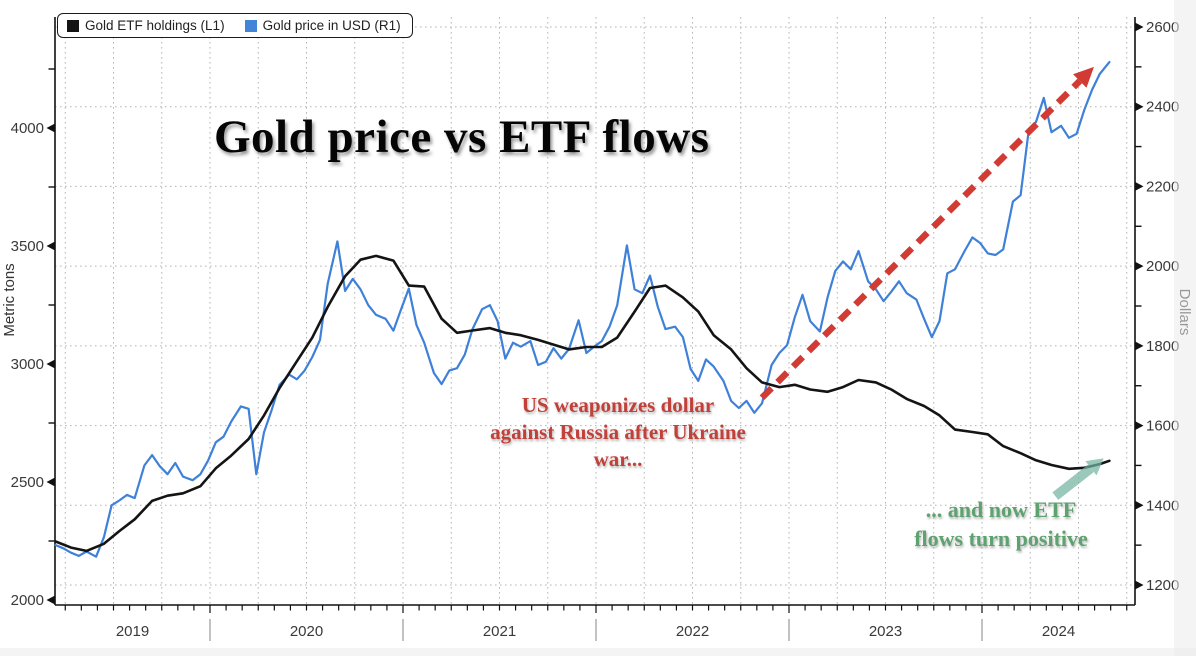  I want to click on x-axis-year-label: 2022, so click(692, 631).